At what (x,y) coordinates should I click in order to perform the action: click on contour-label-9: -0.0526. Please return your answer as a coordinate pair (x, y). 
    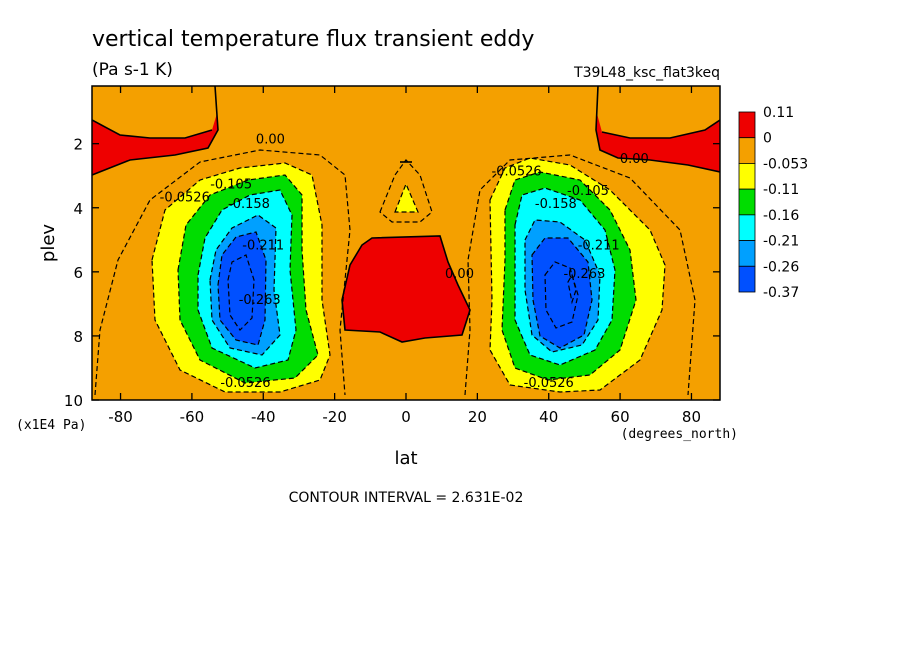
    Looking at the image, I should click on (517, 172).